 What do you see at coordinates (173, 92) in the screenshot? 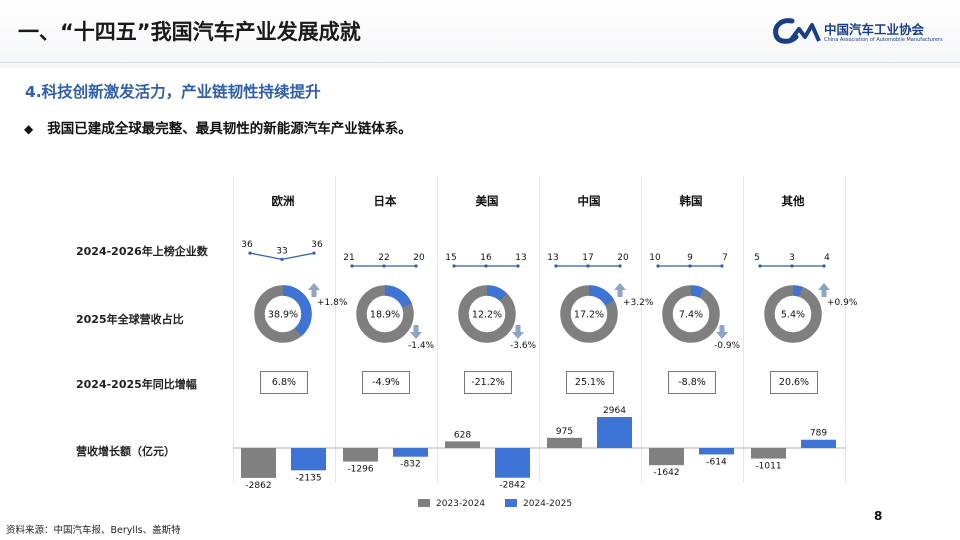
I see `section-subtitle: 4.科技创新激发活力，产业链韧性持续提升` at bounding box center [173, 92].